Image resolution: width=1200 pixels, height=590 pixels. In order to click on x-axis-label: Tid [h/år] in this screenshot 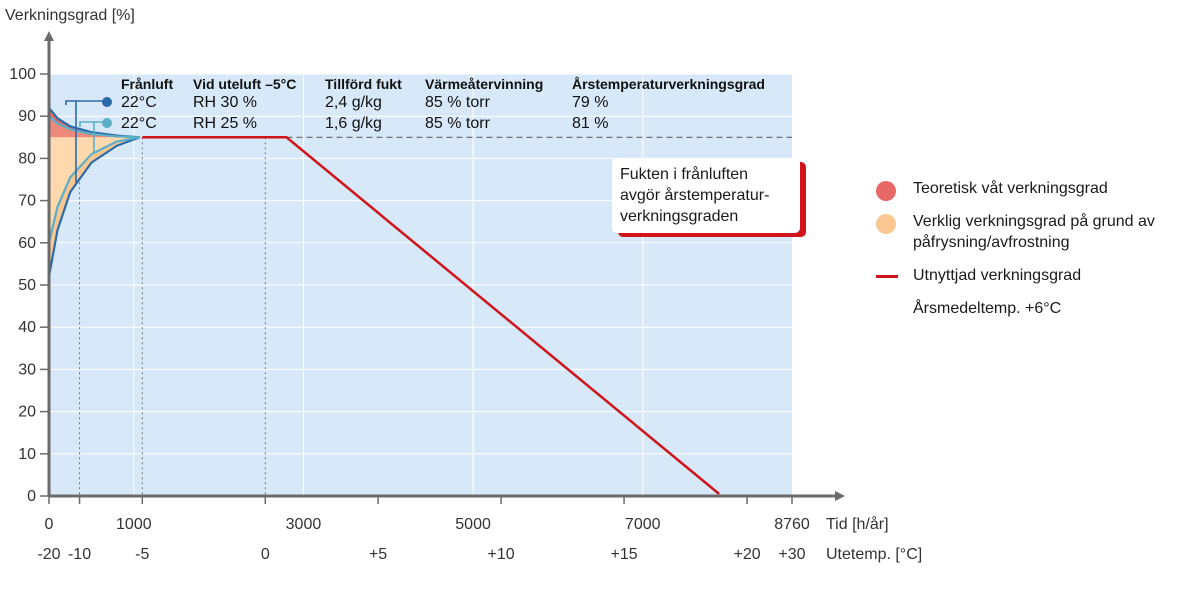, I will do `click(857, 524)`.